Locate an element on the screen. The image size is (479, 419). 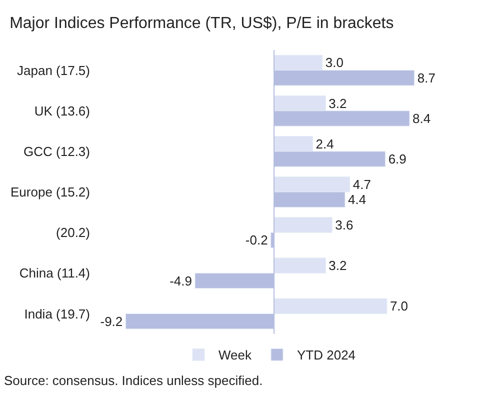
data-label: -9.2 is located at coordinates (111, 321).